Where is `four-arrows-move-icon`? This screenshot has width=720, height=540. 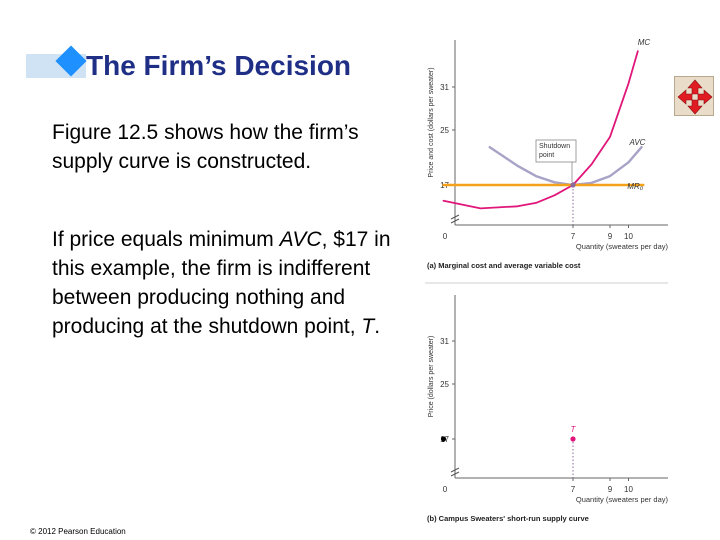 four-arrows-move-icon is located at coordinates (695, 97).